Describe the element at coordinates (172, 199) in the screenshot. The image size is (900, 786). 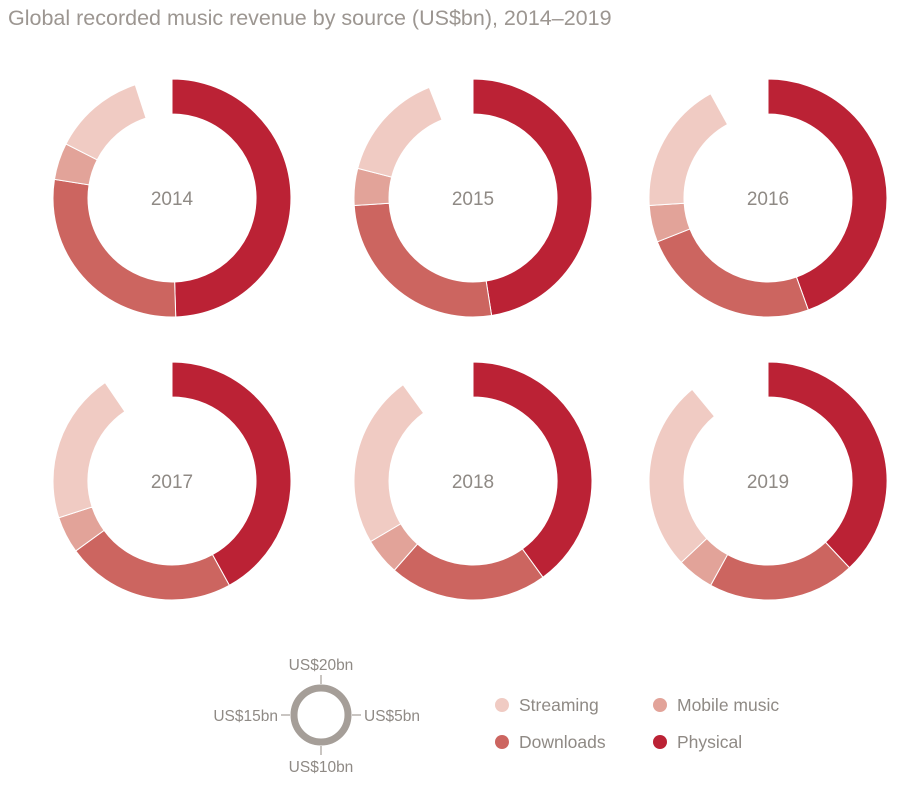
I see `donut-year-label: 2014` at that location.